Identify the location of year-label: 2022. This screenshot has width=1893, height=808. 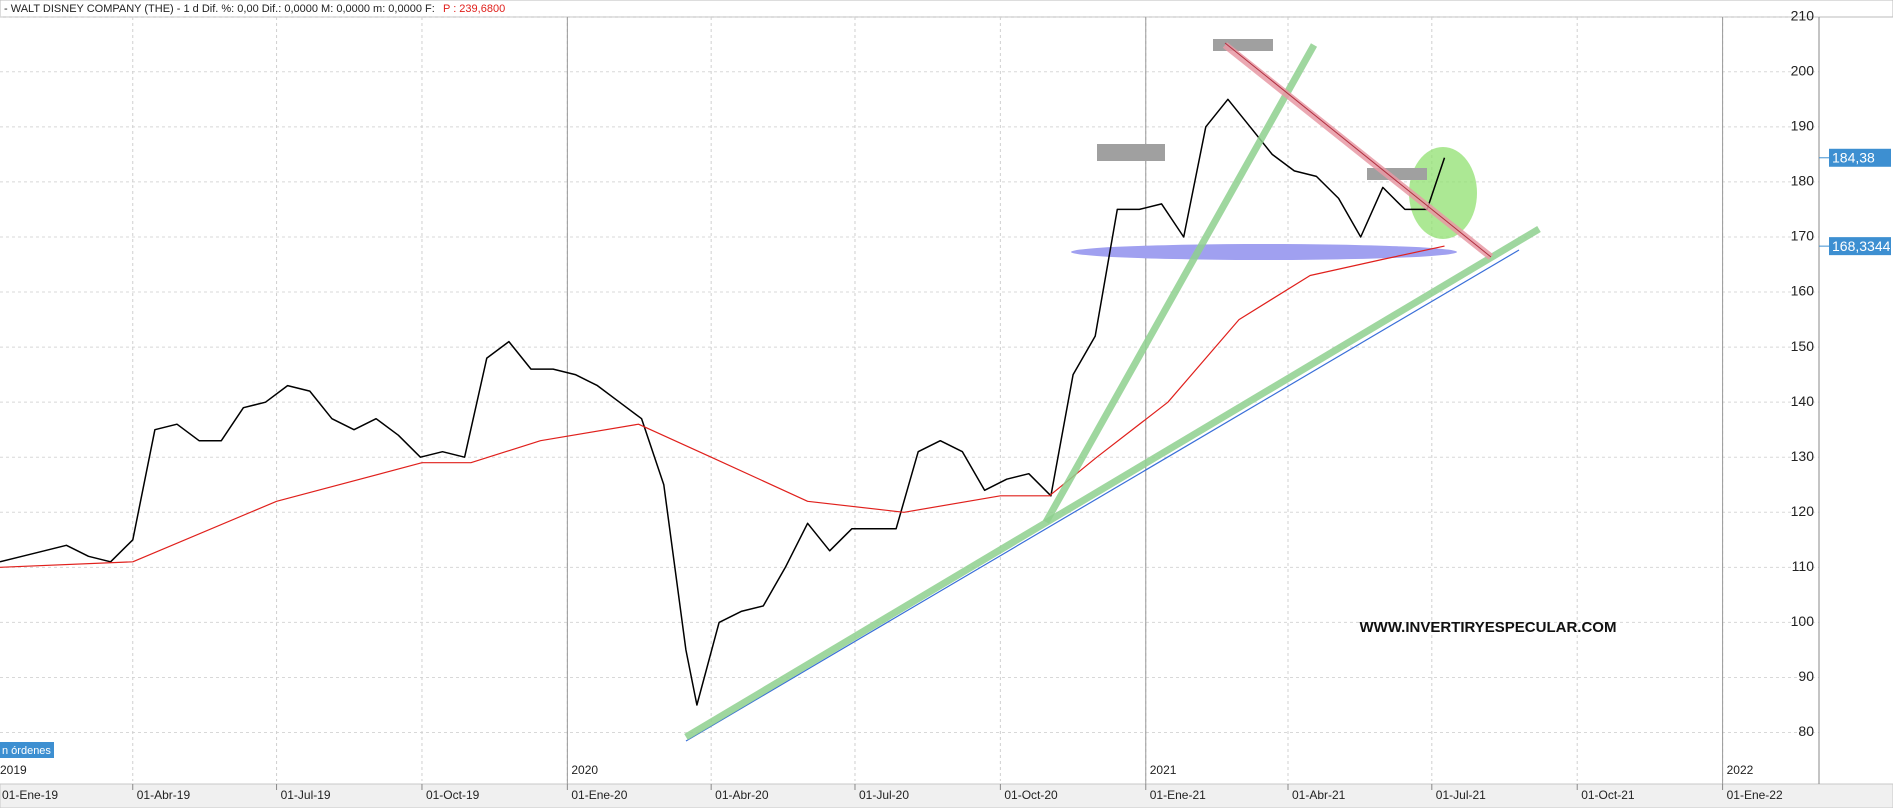
(1740, 770).